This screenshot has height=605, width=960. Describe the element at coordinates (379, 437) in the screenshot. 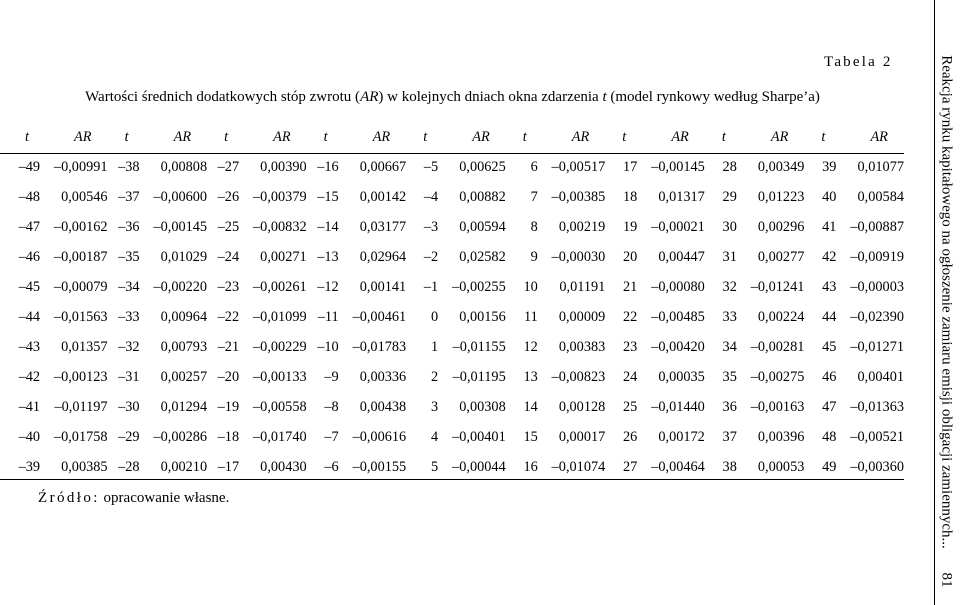

I see `ar-value-cell: –0,00616` at that location.